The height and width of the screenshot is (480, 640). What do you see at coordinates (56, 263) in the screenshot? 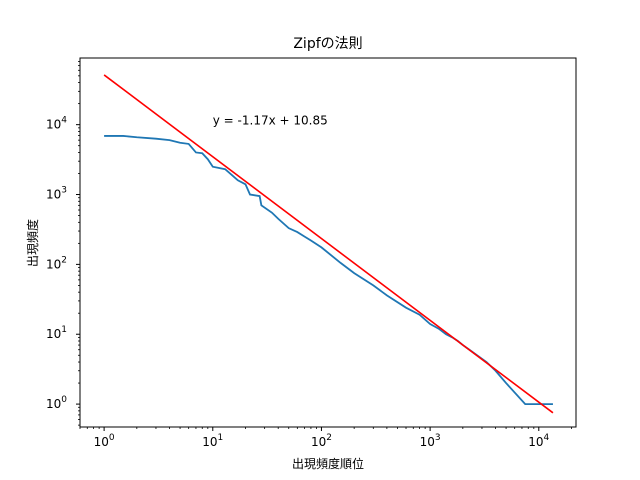
I see `y-tick-label: 10²` at bounding box center [56, 263].